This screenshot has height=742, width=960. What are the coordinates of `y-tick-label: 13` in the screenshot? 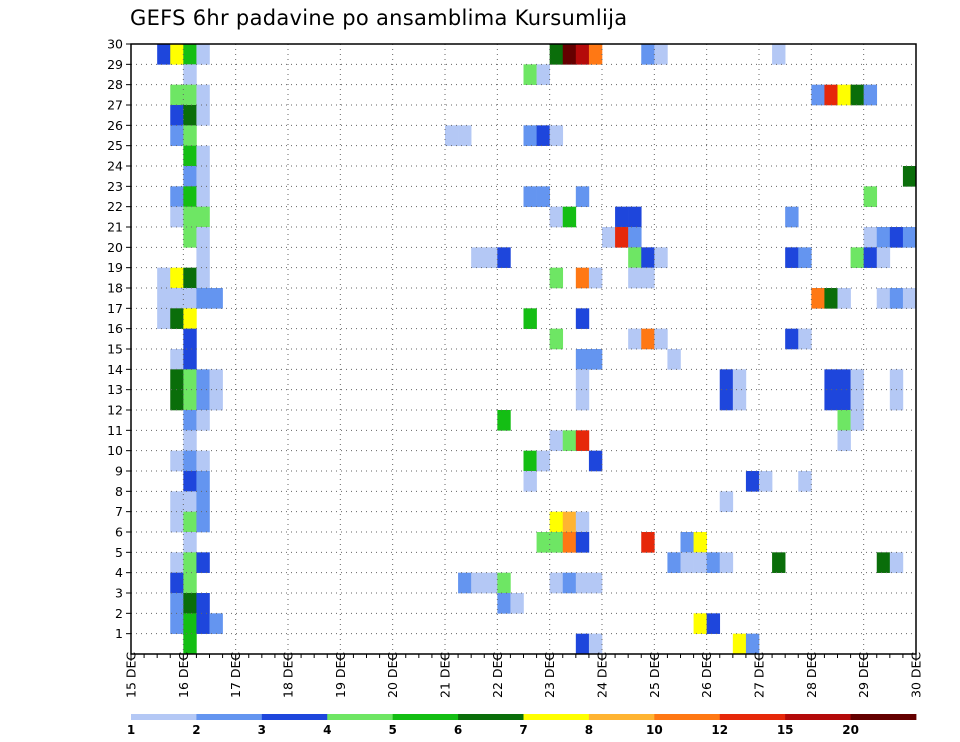 It's located at (115, 389).